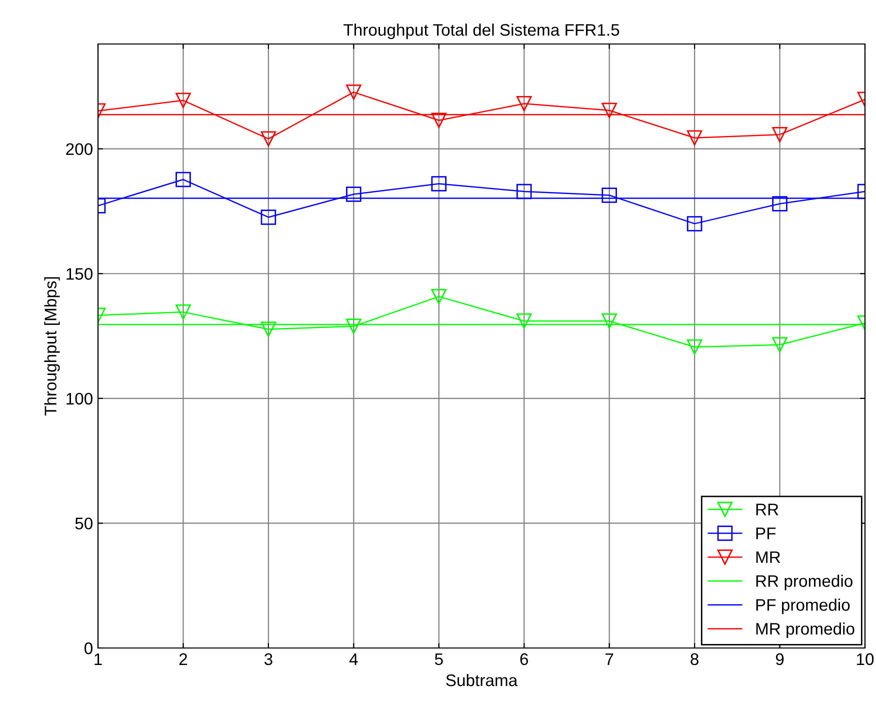  What do you see at coordinates (79, 149) in the screenshot?
I see `y-tick-label: 200` at bounding box center [79, 149].